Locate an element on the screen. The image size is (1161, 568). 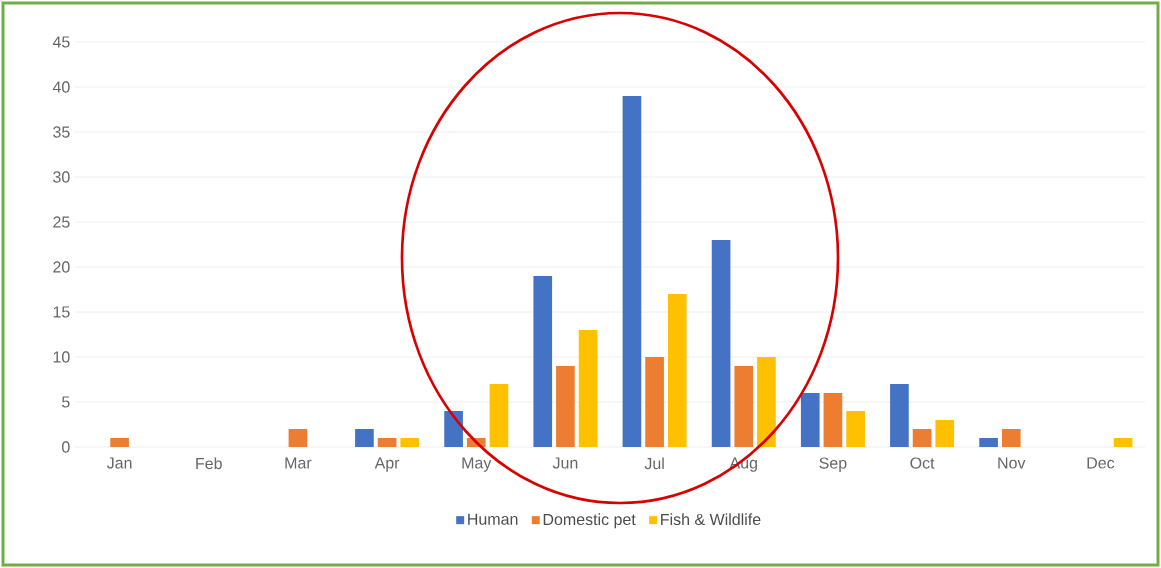
x-tick-label: Nov is located at coordinates (1012, 463).